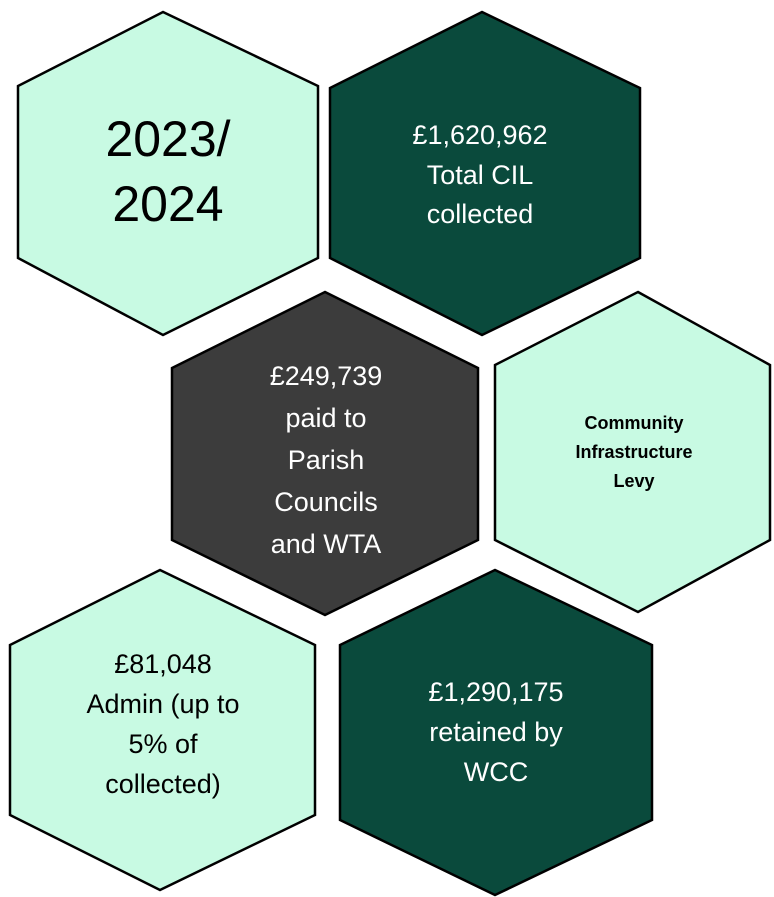  Describe the element at coordinates (480, 175) in the screenshot. I see `hexagon-text: Total CIL` at that location.